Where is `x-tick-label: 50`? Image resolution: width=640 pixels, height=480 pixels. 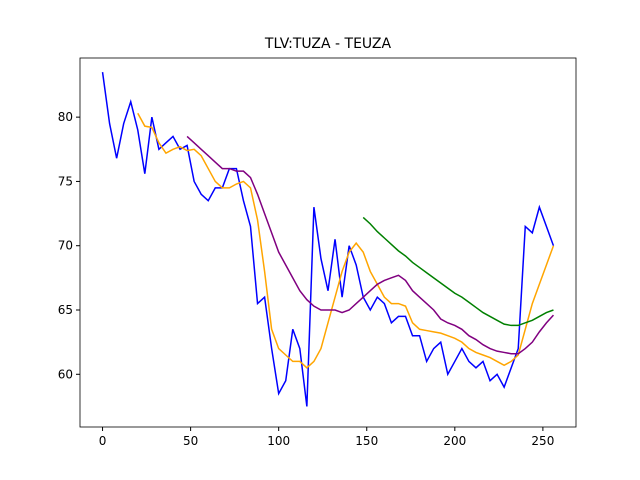
x-tick-label: 50 is located at coordinates (190, 441).